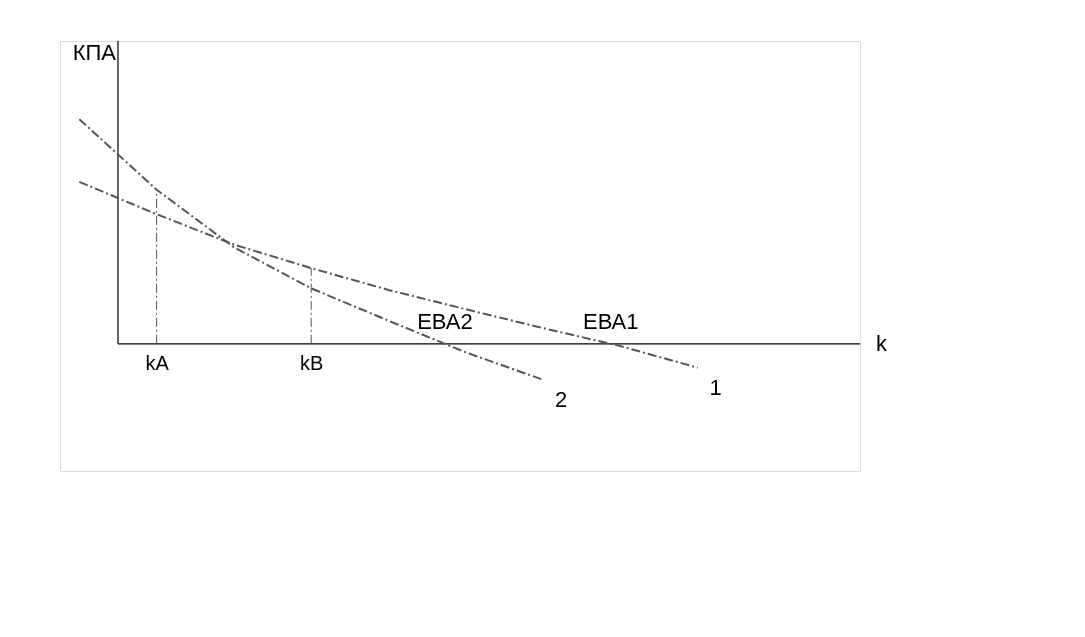  What do you see at coordinates (610, 321) in the screenshot?
I see `annotation: ЕВА1` at bounding box center [610, 321].